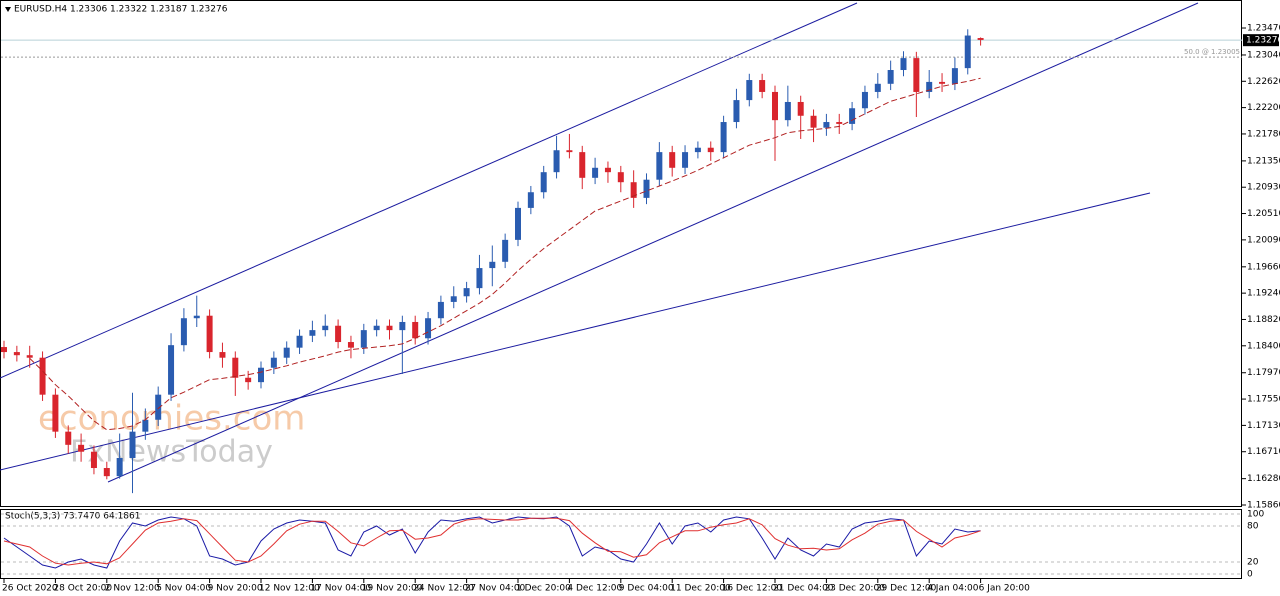  I want to click on x-tick-label: 28 Oct 20:00, so click(82, 589).